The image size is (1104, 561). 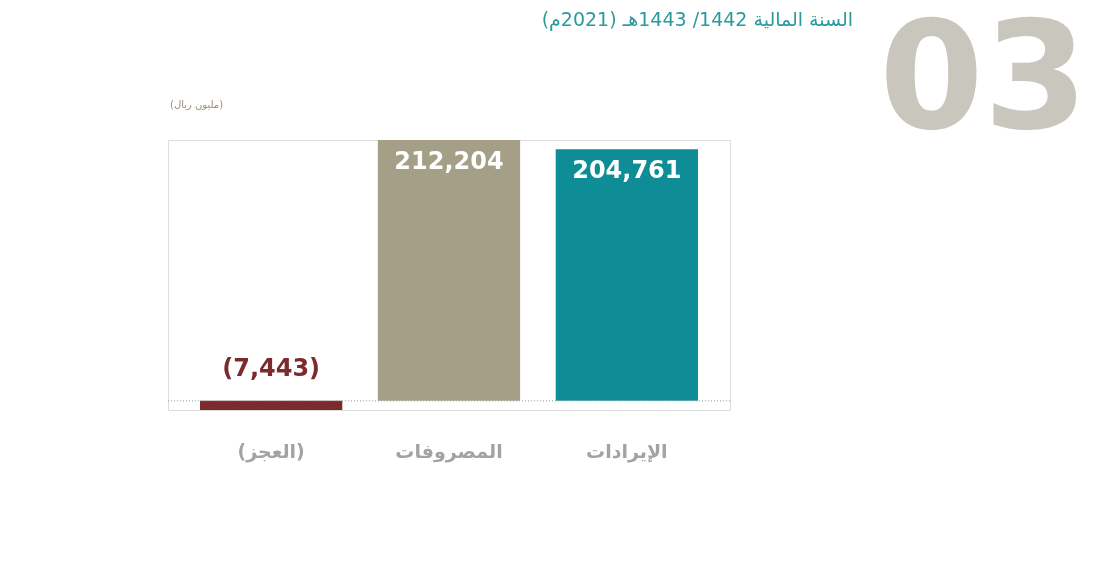 What do you see at coordinates (627, 451) in the screenshot?
I see `x-tick-label: الإيرادات` at bounding box center [627, 451].